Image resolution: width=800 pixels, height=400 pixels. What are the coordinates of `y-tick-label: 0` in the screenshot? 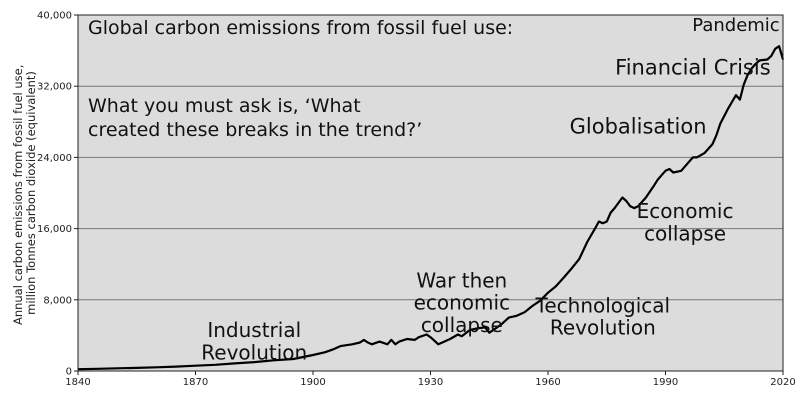 It's located at (69, 372).